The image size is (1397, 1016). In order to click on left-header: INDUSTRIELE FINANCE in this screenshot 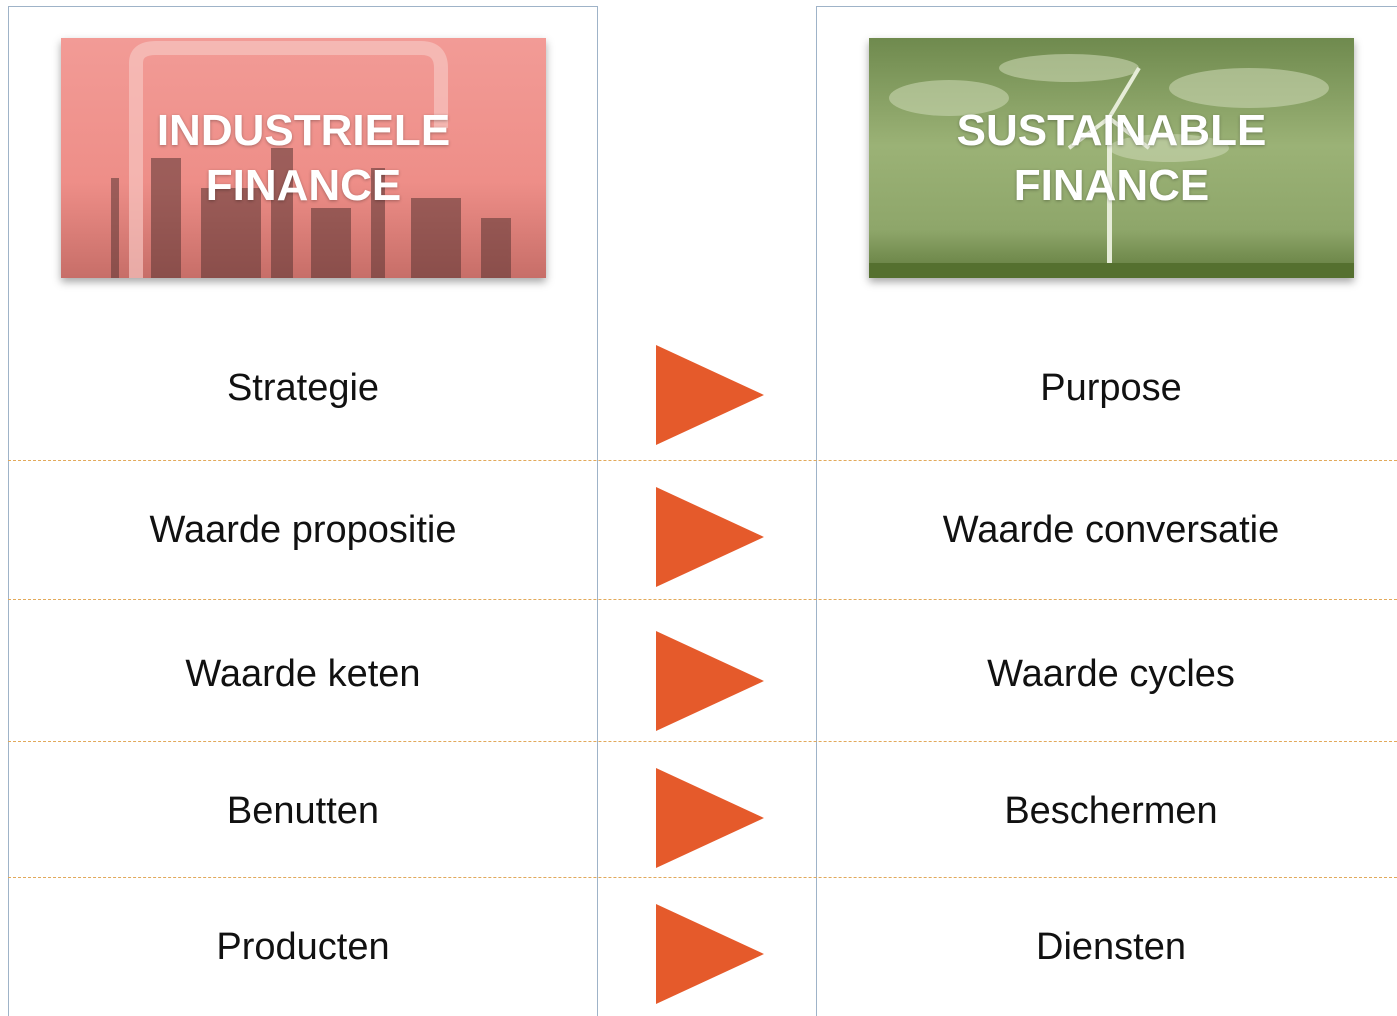, I will do `click(303, 158)`.